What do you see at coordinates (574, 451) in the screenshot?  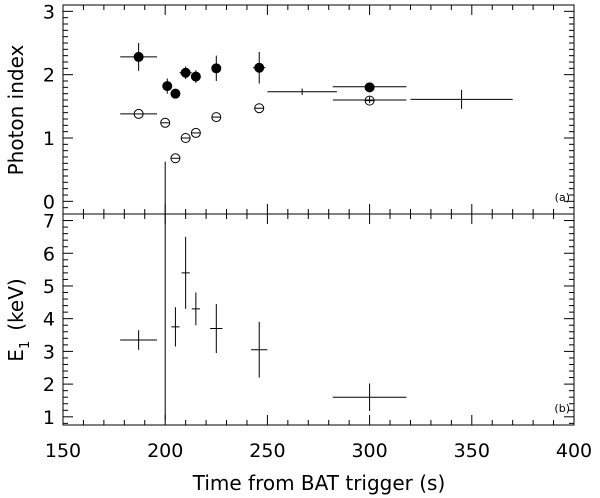 I see `x-tick-label: 400` at bounding box center [574, 451].